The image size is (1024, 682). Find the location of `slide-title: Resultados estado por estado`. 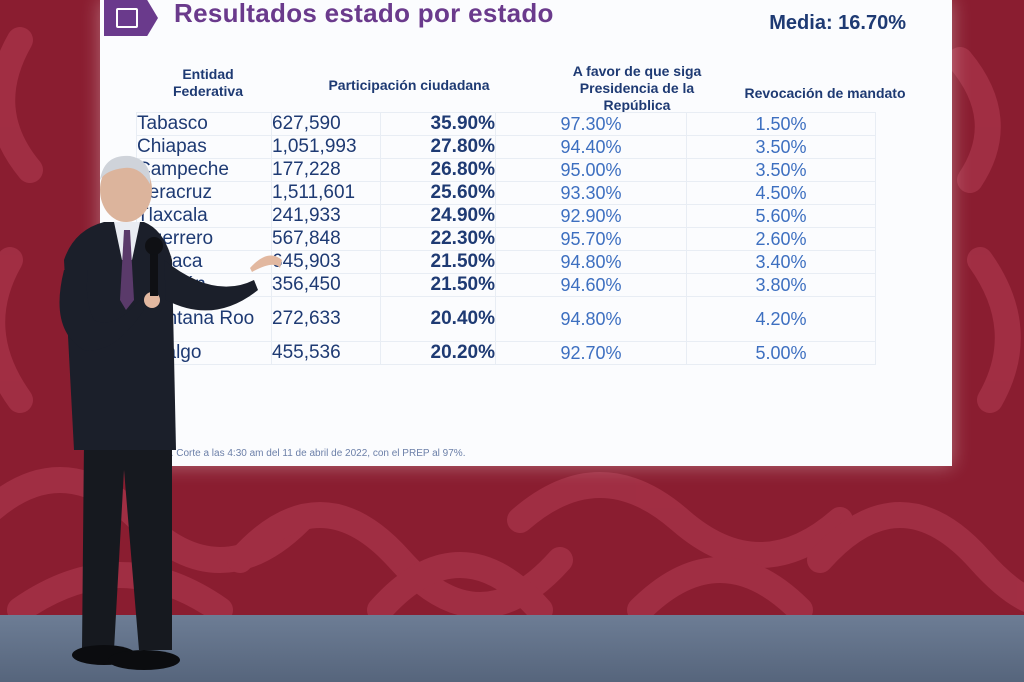

slide-title: Resultados estado por estado is located at coordinates (364, 14).